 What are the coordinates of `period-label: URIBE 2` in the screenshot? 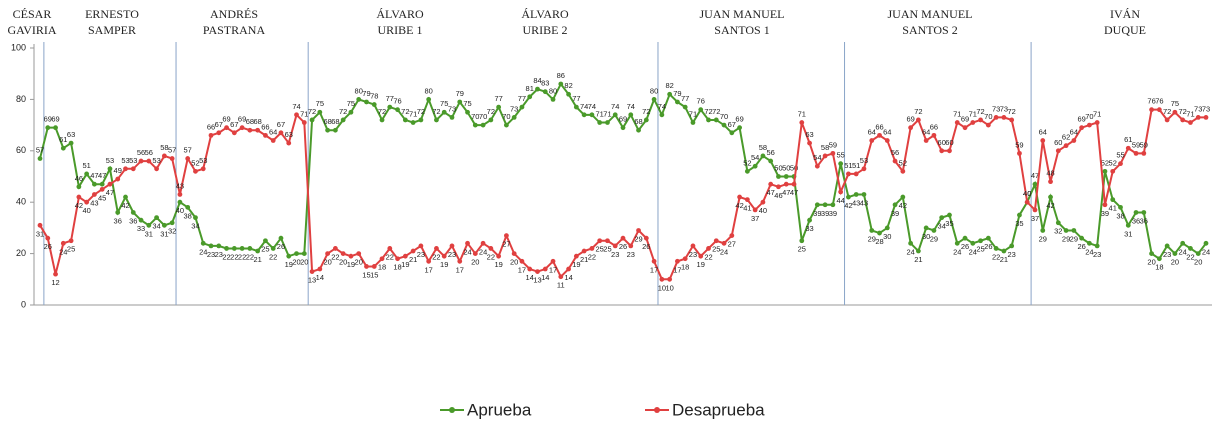 It's located at (545, 30).